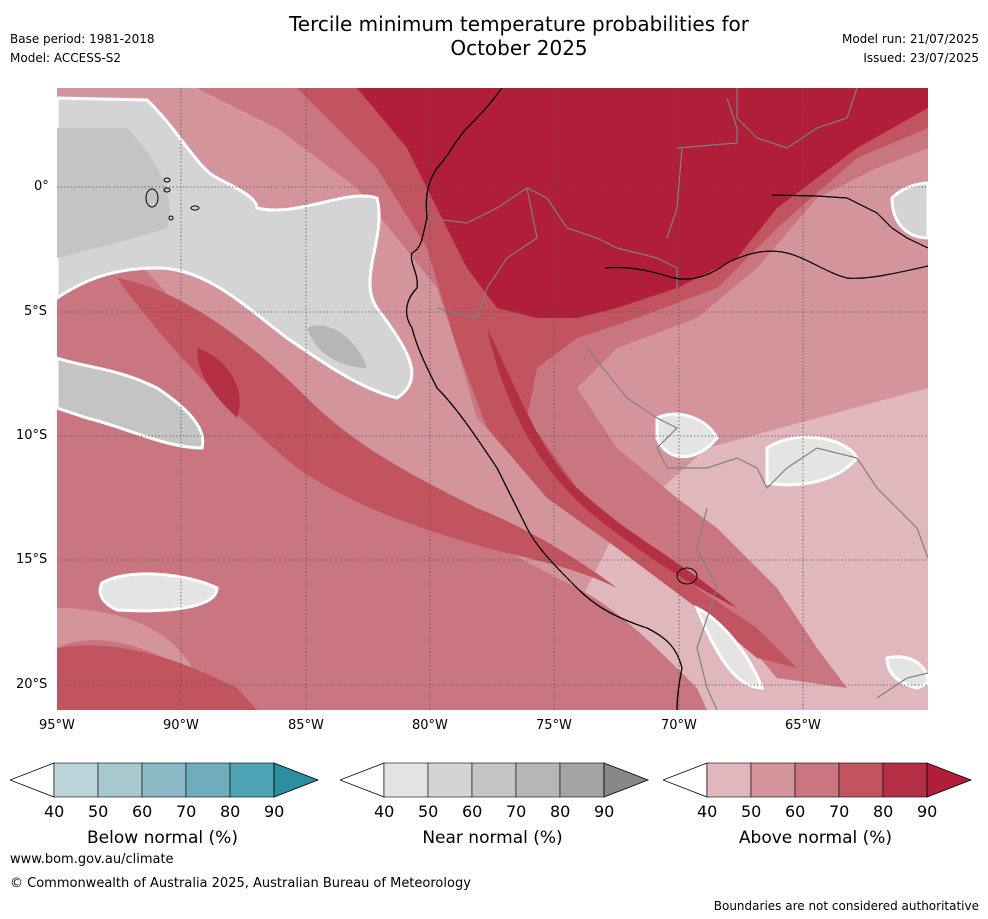  Describe the element at coordinates (142, 811) in the screenshot. I see `colorbar-below-normal-tick-60: 60` at that location.